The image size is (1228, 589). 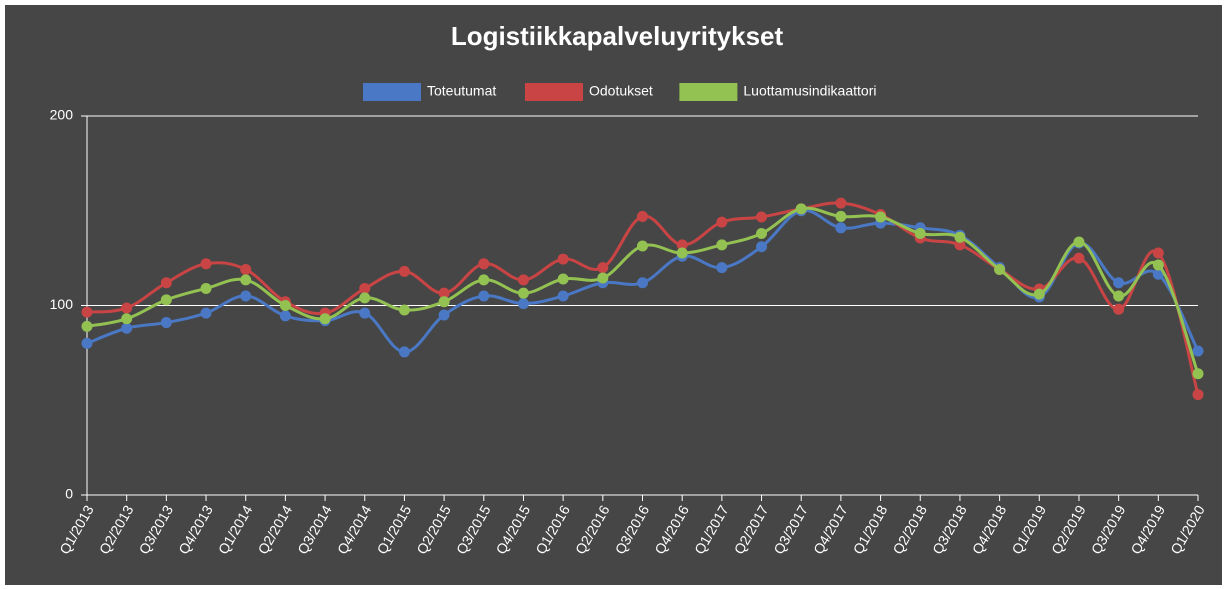 I want to click on legend: Toteutumat Odotukset Luottamusindikaattori, so click(x=619, y=92).